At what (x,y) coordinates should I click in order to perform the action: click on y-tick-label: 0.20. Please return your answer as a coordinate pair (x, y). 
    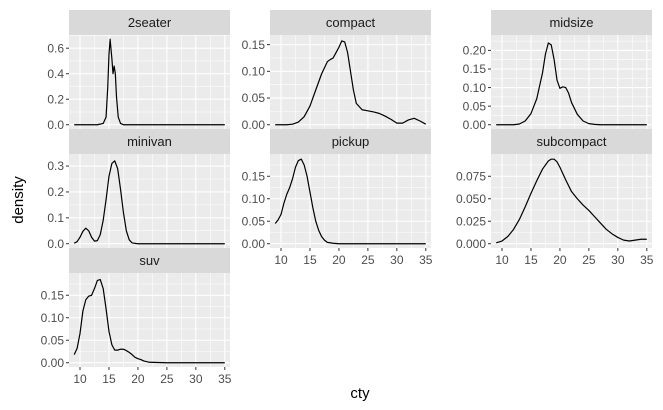
    Looking at the image, I should click on (475, 51).